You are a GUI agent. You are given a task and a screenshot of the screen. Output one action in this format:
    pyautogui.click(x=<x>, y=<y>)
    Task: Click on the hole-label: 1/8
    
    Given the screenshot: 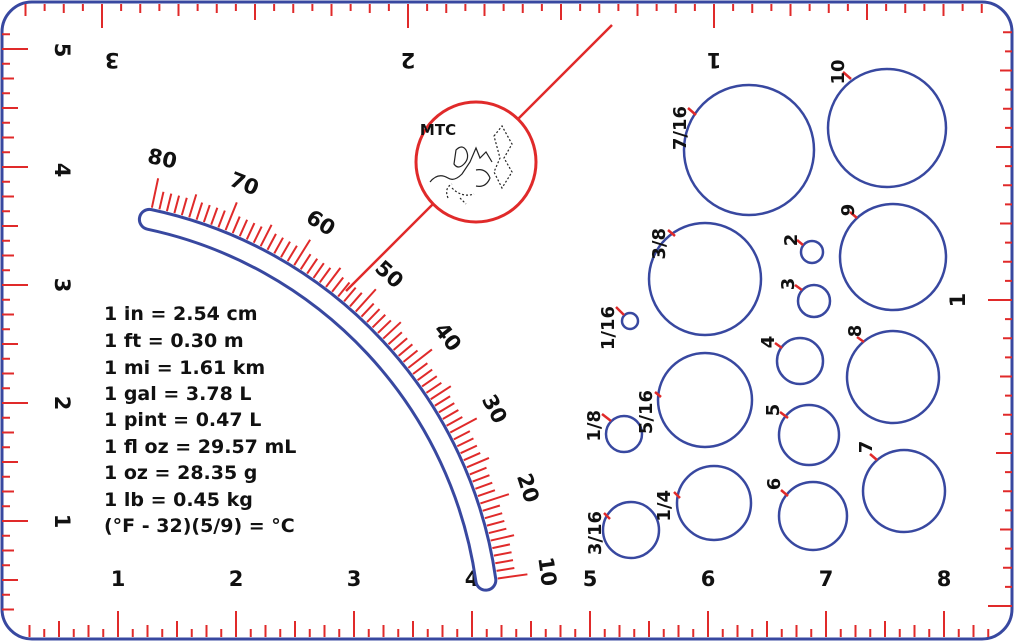 What is the action you would take?
    pyautogui.click(x=594, y=426)
    